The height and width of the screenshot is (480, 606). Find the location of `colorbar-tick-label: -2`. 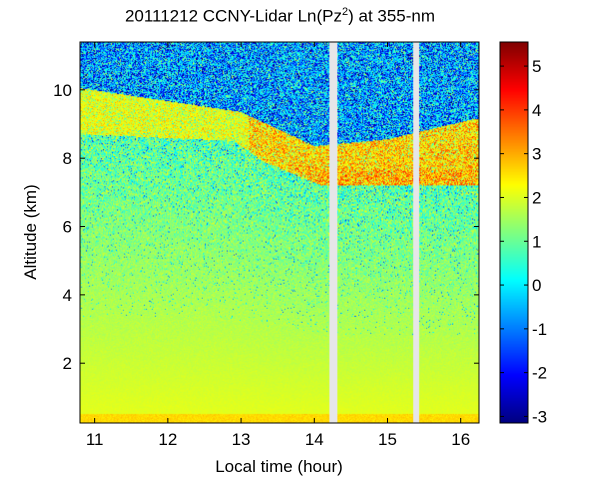

colorbar-tick-label: -2 is located at coordinates (539, 373).